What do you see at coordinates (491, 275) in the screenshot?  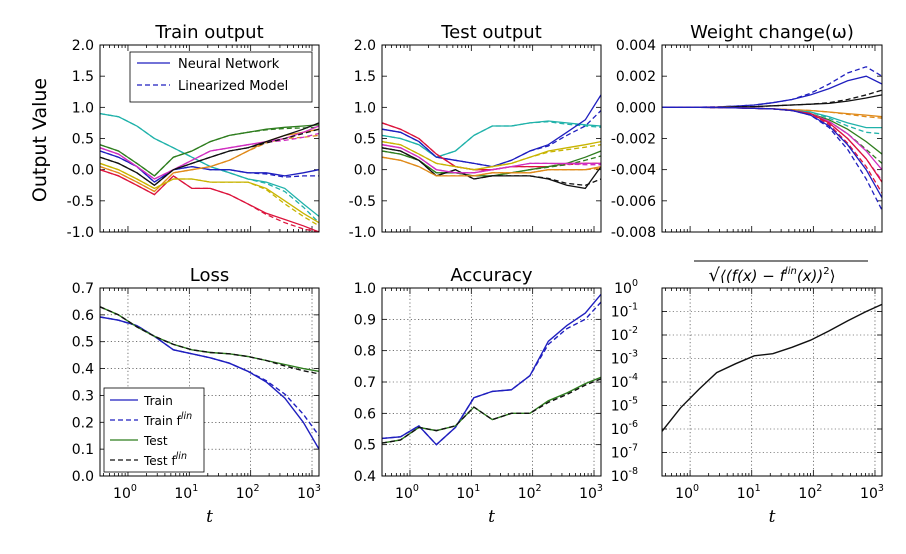 I see `chart-title: Accuracy` at bounding box center [491, 275].